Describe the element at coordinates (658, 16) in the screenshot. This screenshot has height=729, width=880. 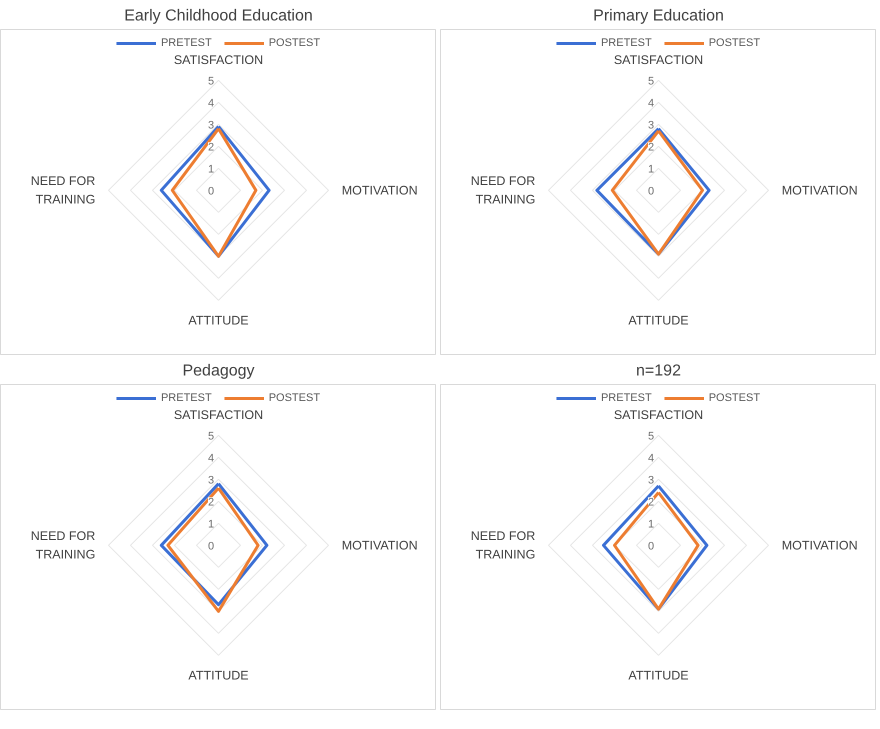
I see `chart-title: Primary Education` at that location.